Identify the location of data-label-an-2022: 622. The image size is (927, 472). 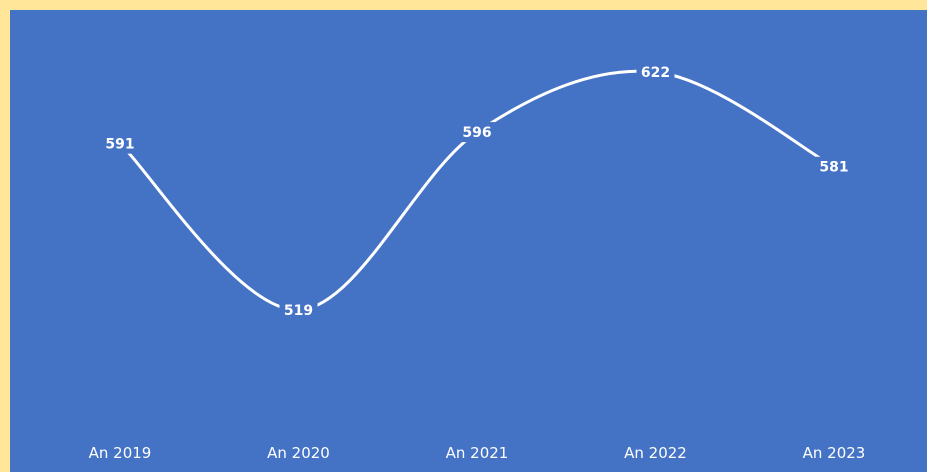
(655, 73).